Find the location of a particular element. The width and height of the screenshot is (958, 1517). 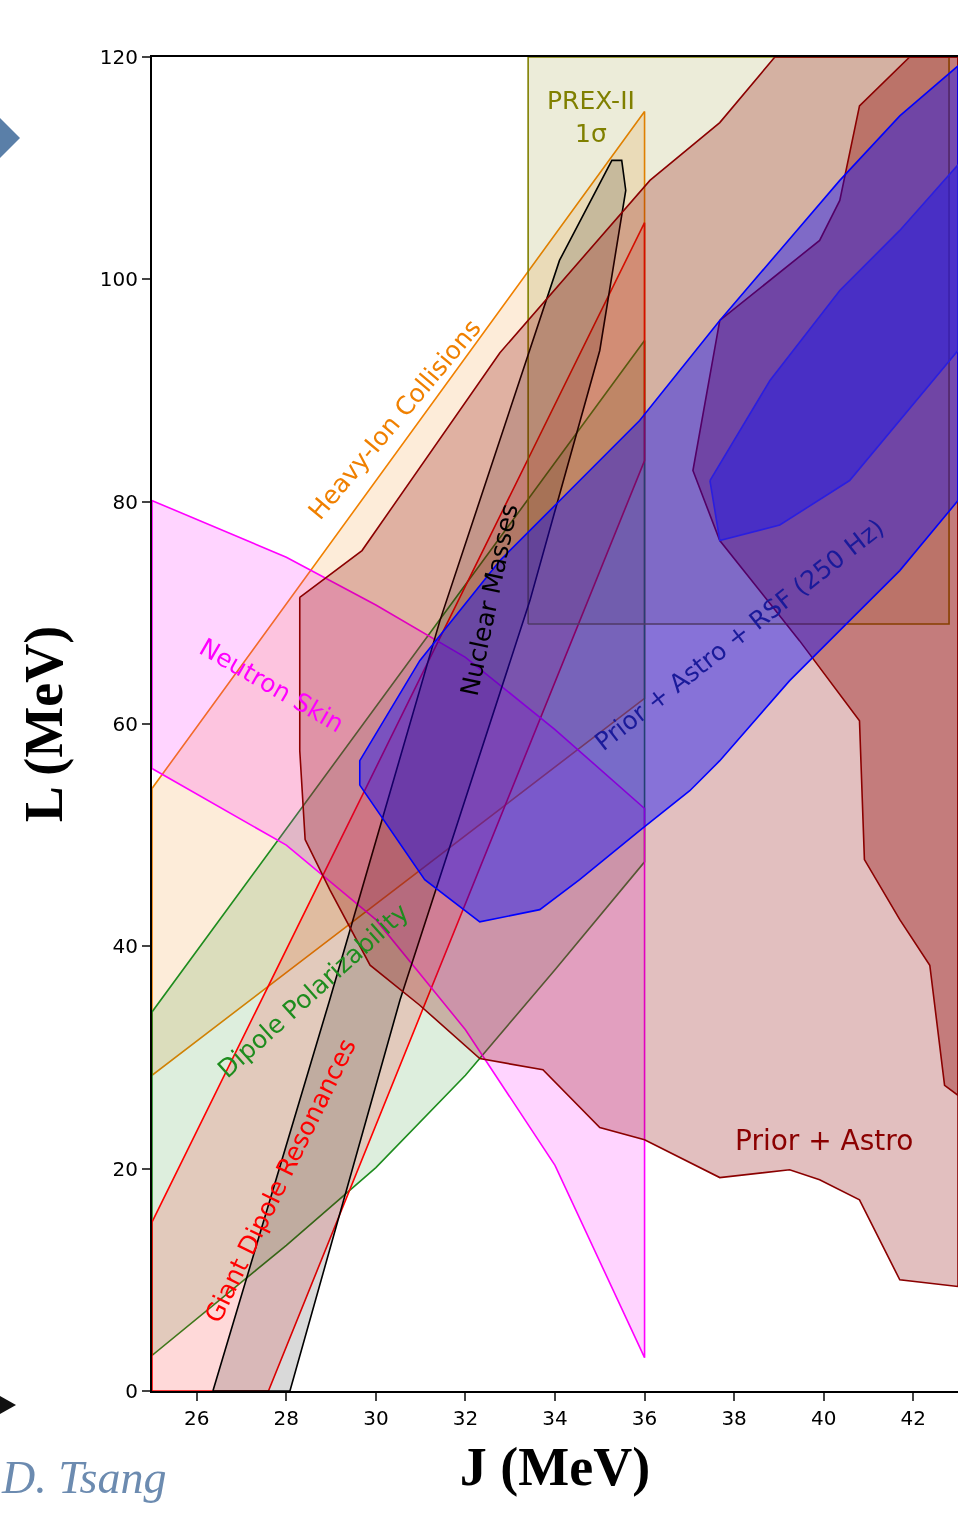

y-tick-label: 60 is located at coordinates (125, 724).